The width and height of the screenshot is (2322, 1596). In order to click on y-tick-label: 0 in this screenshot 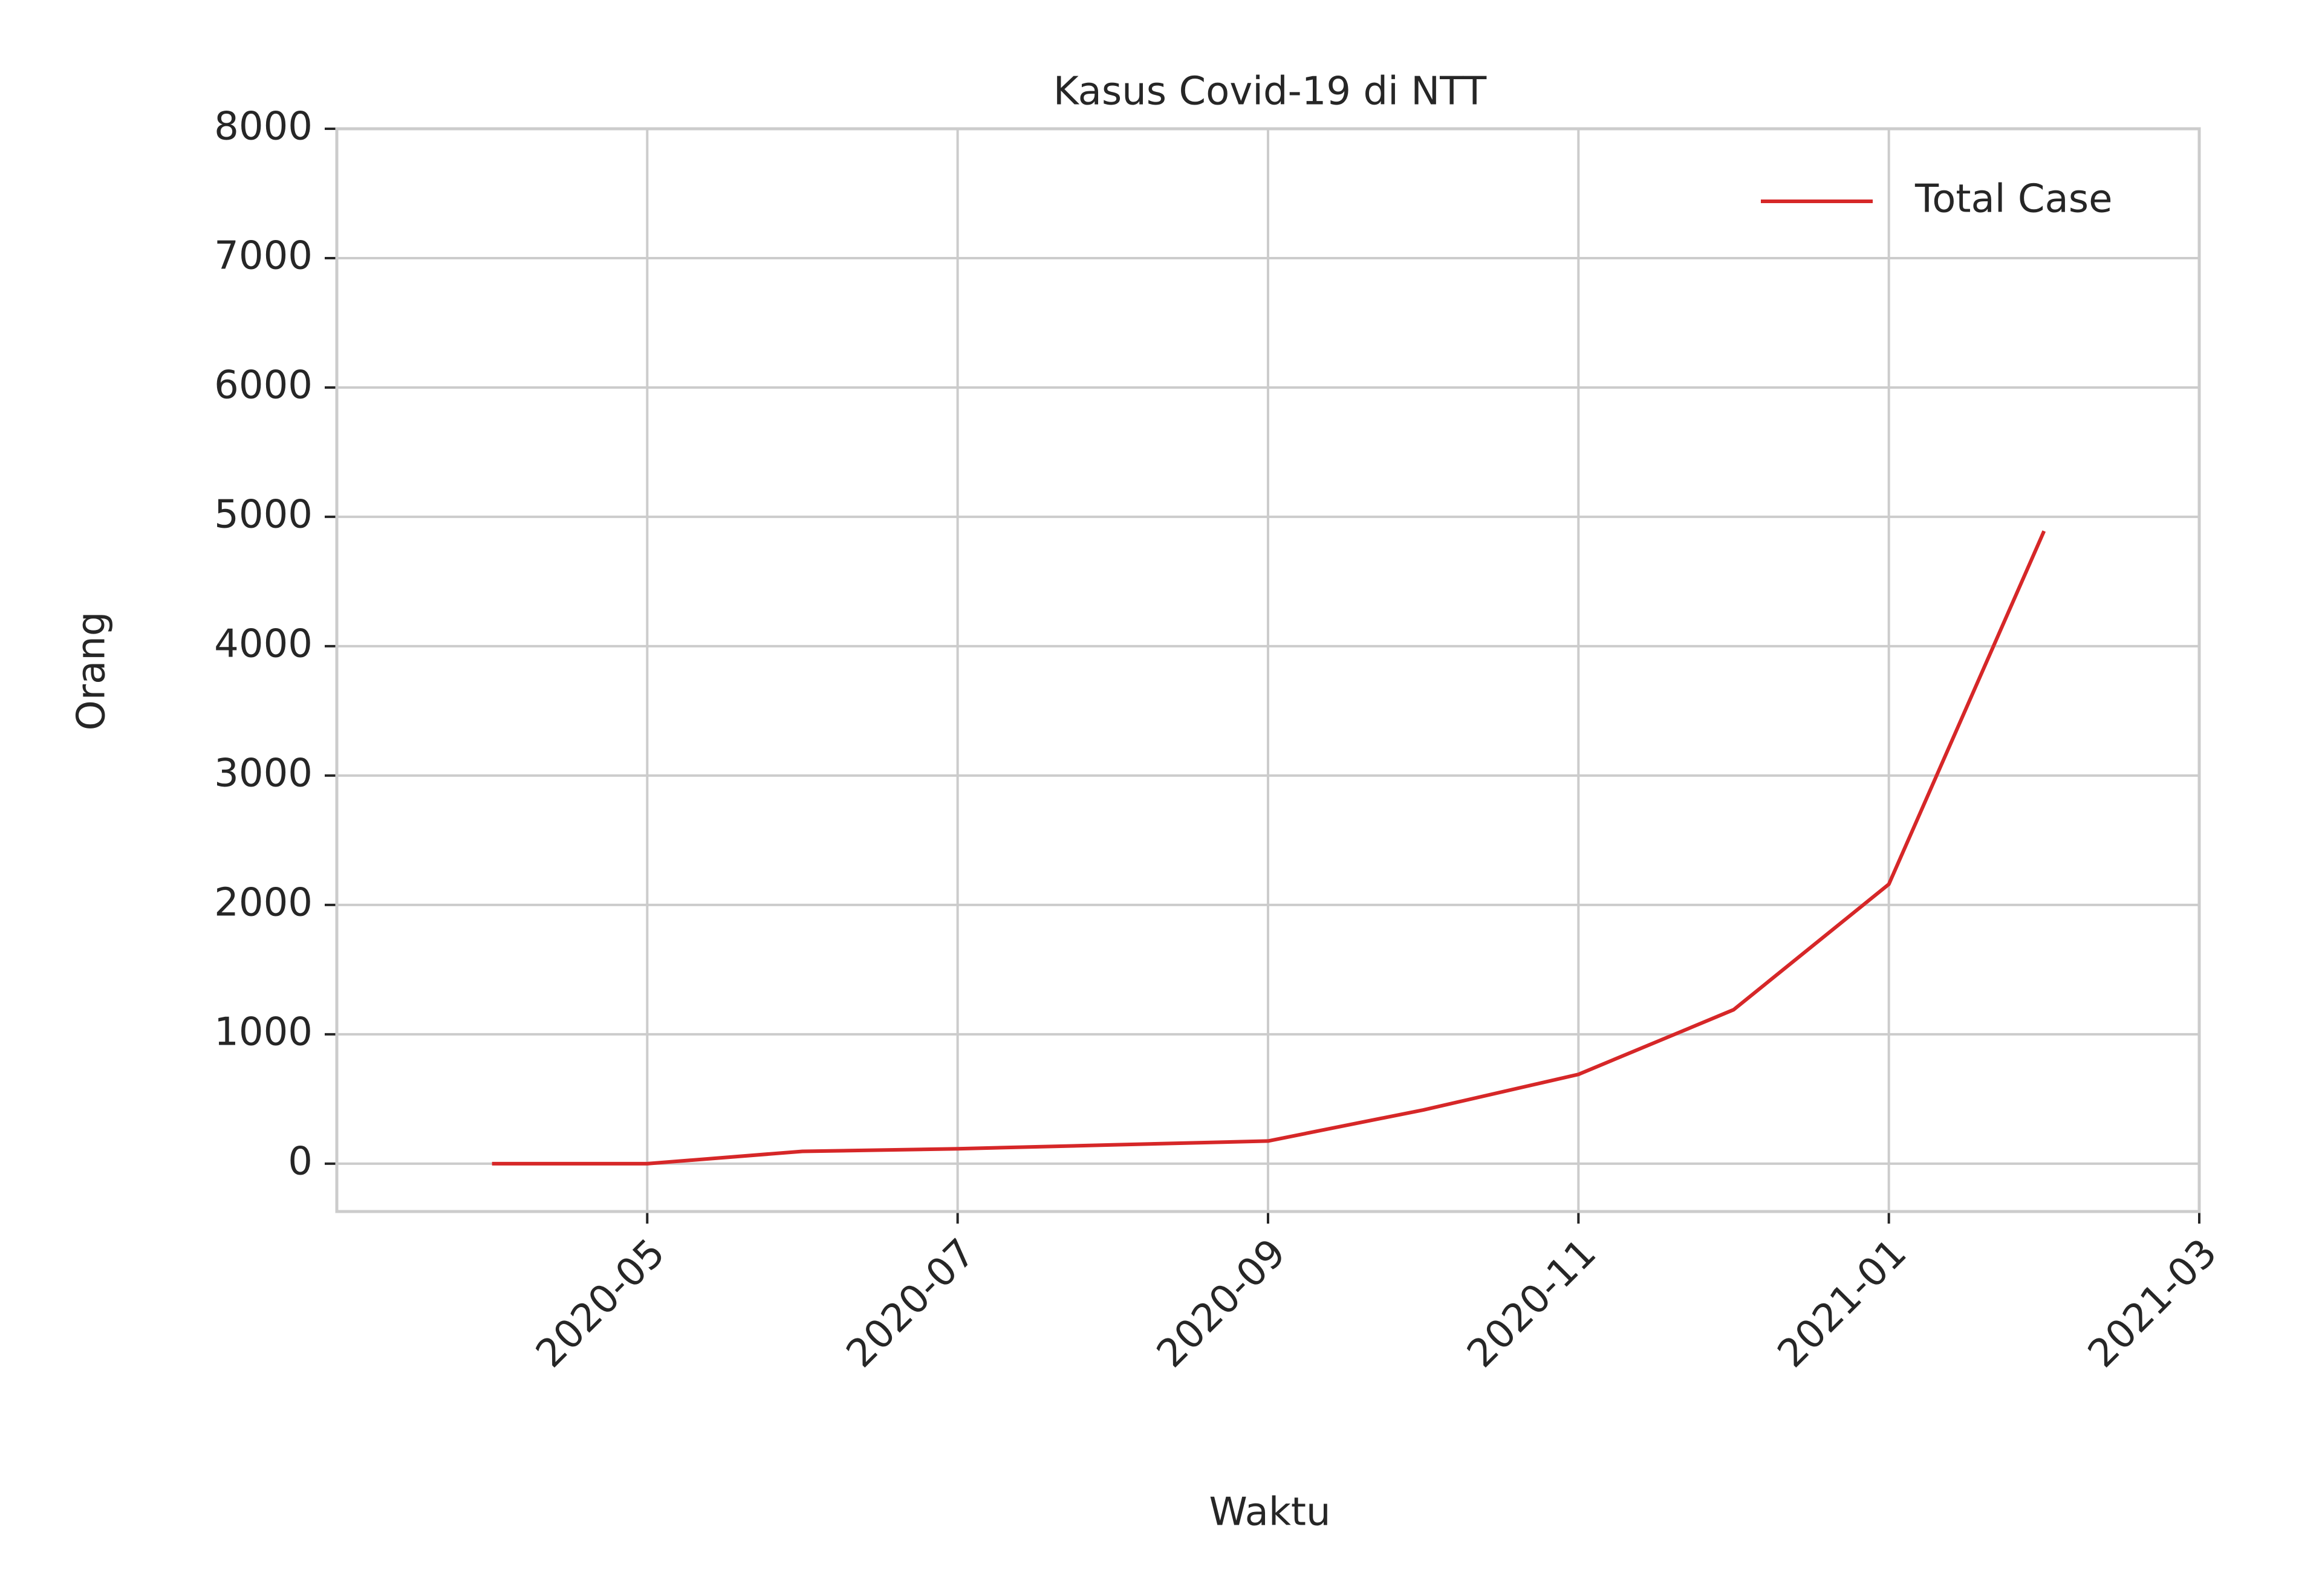, I will do `click(300, 1161)`.